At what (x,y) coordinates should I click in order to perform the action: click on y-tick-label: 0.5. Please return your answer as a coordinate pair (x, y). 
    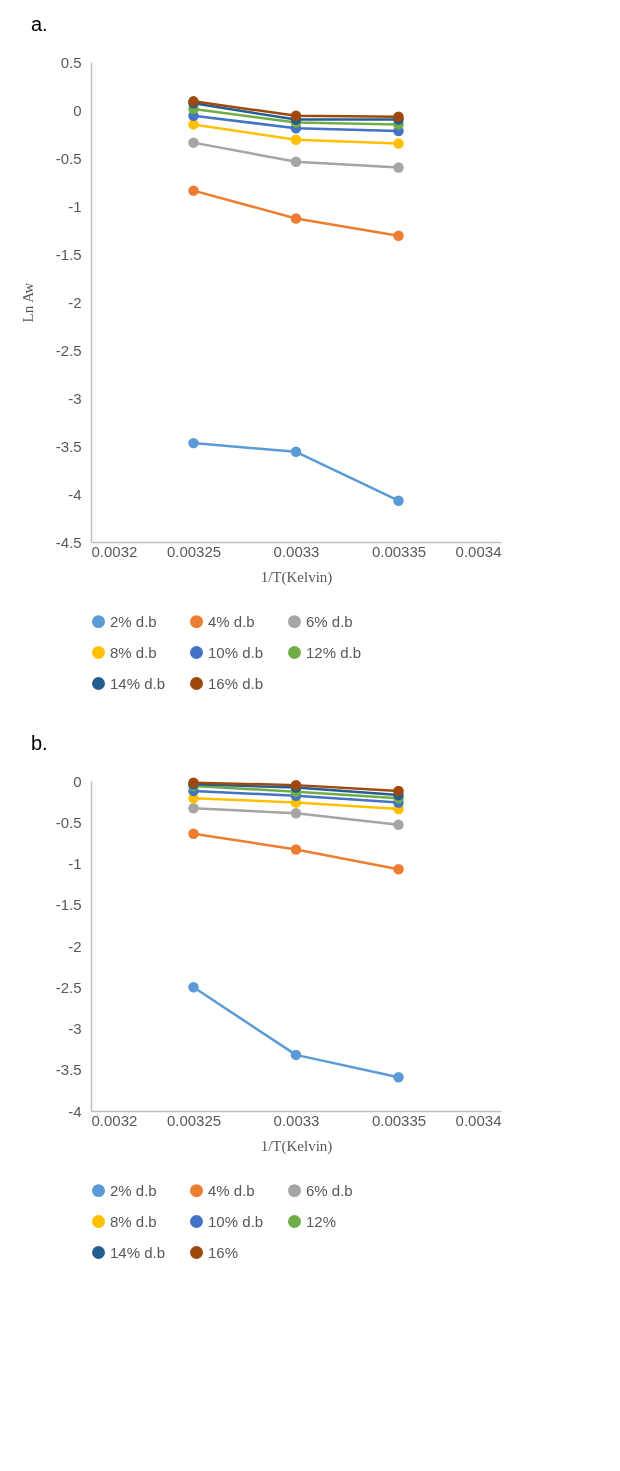
    Looking at the image, I should click on (71, 62).